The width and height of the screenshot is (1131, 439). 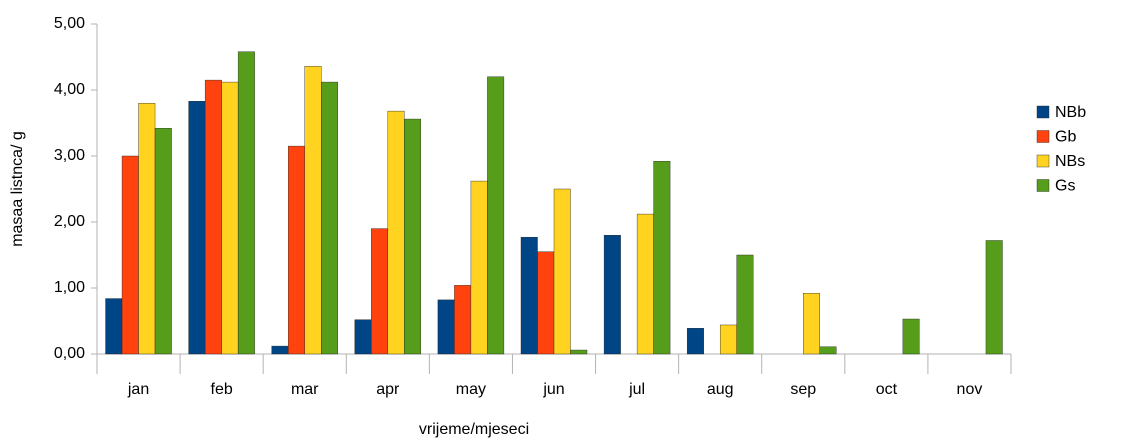 What do you see at coordinates (803, 389) in the screenshot?
I see `x-tick-label: sep` at bounding box center [803, 389].